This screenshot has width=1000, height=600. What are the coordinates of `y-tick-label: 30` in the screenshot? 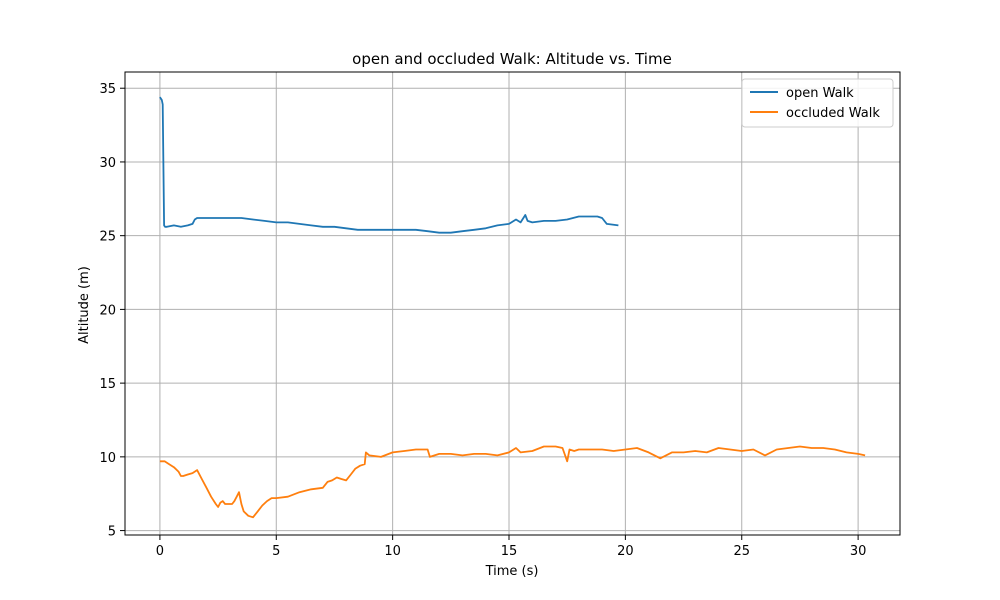 It's located at (107, 163).